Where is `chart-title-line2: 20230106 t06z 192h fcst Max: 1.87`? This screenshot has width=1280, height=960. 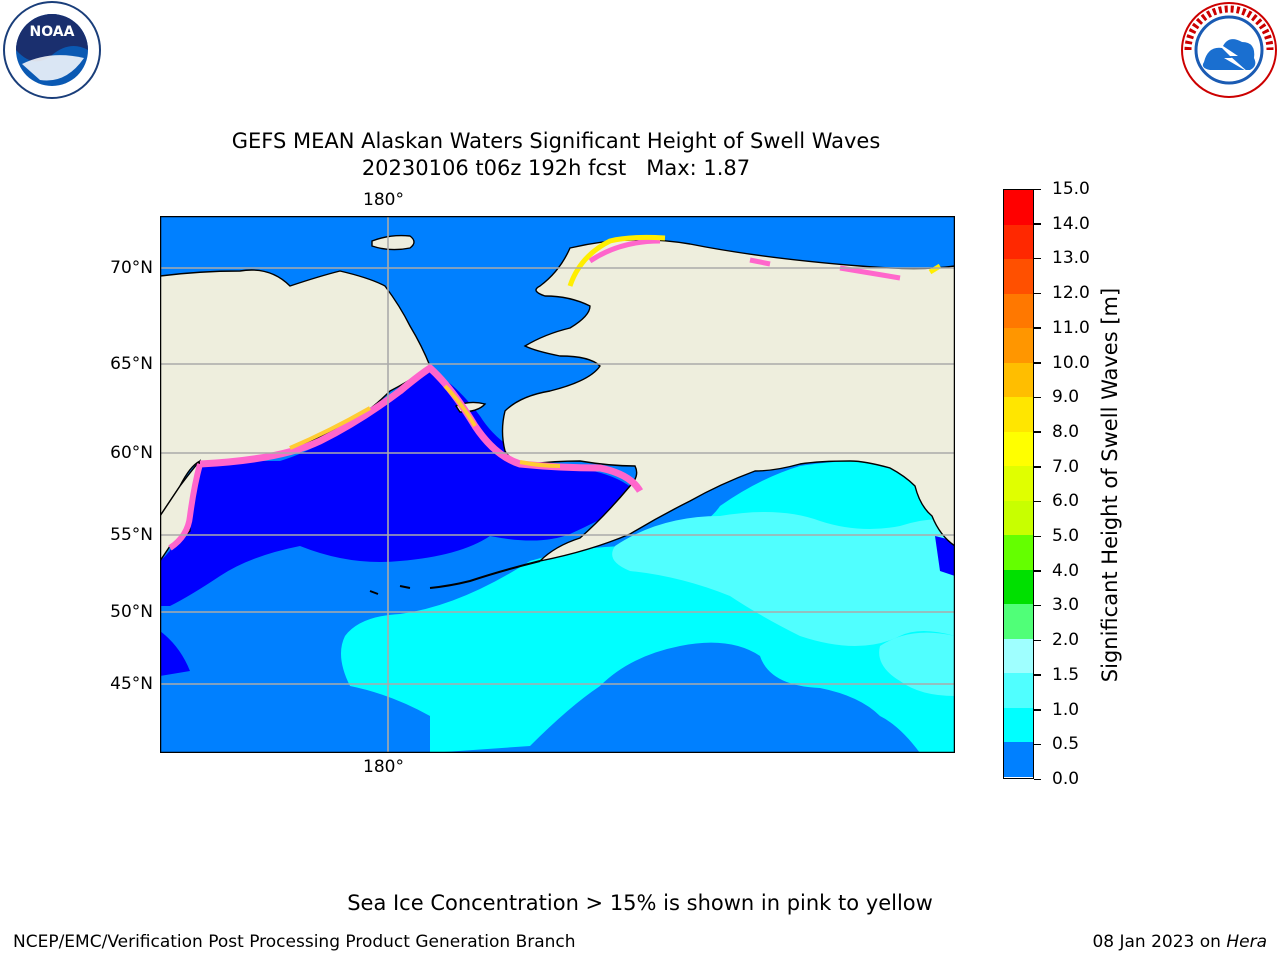 chart-title-line2: 20230106 t06z 192h fcst Max: 1.87 is located at coordinates (556, 168).